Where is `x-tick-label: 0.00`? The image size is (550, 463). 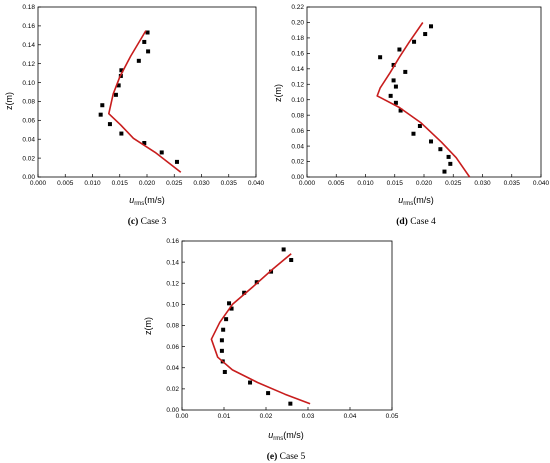 x-tick-label: 0.00 is located at coordinates (182, 416).